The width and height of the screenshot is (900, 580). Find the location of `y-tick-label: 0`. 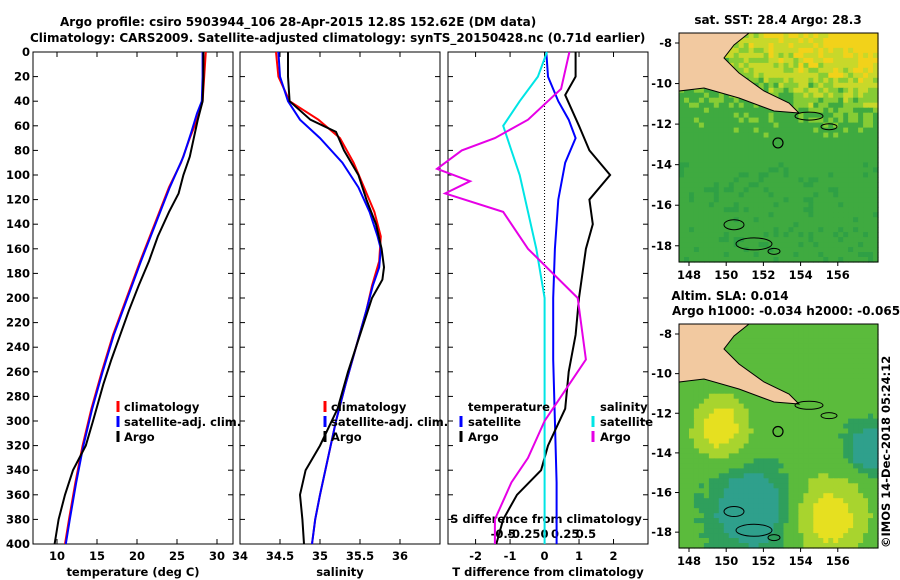

y-tick-label: 0 is located at coordinates (26, 52).